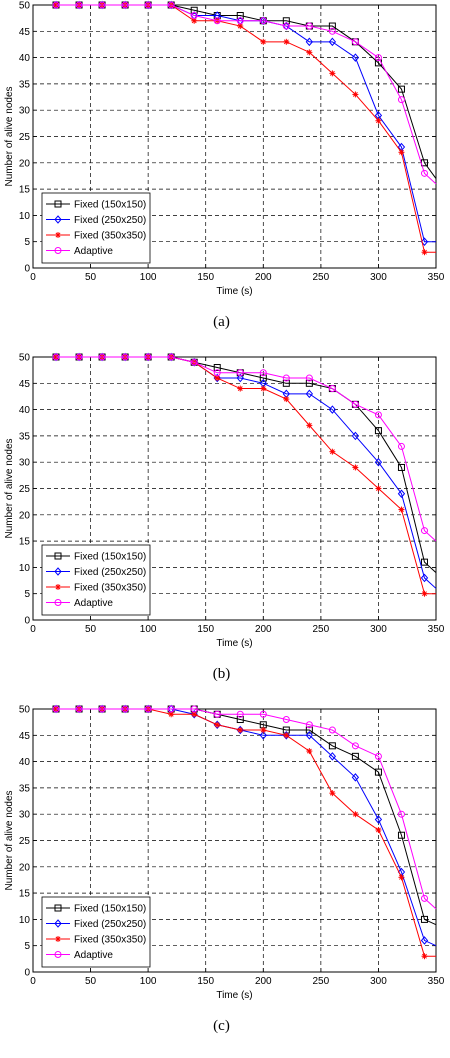  Describe the element at coordinates (33, 277) in the screenshot. I see `x-tick-label: 0` at that location.